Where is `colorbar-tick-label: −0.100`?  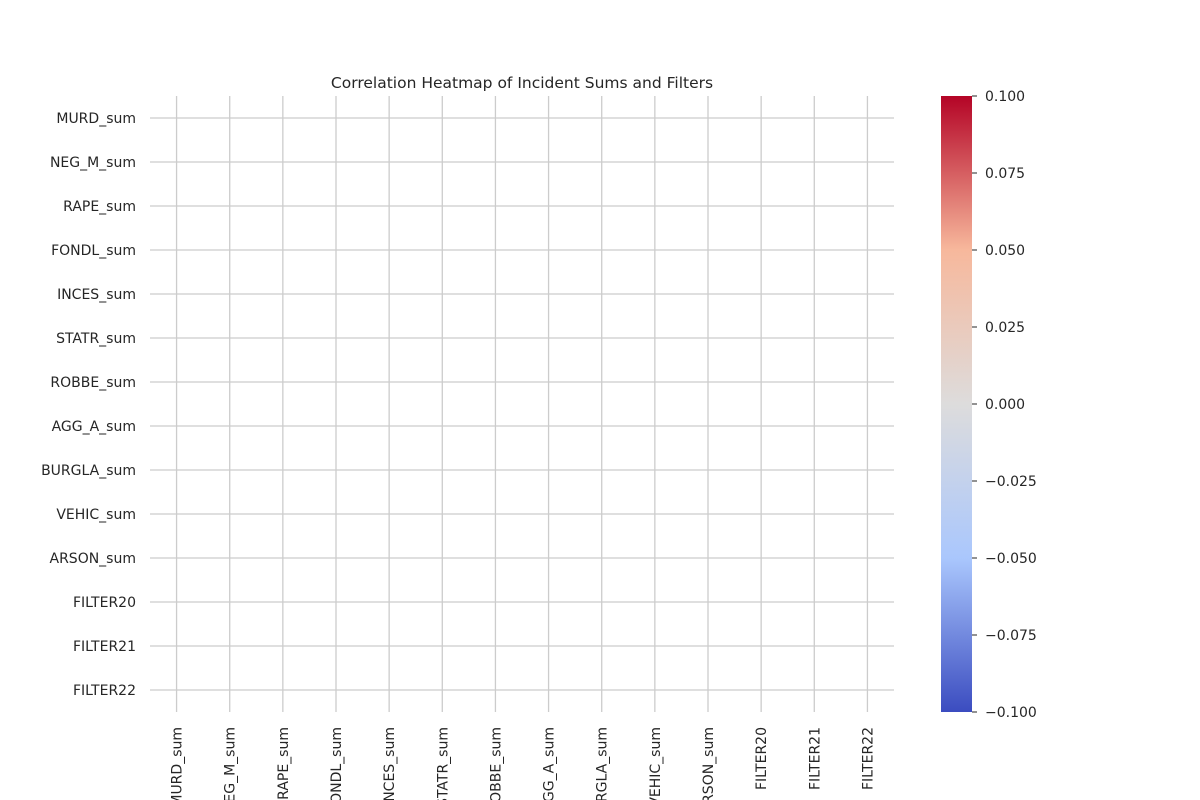
colorbar-tick-label: −0.100 is located at coordinates (1011, 713).